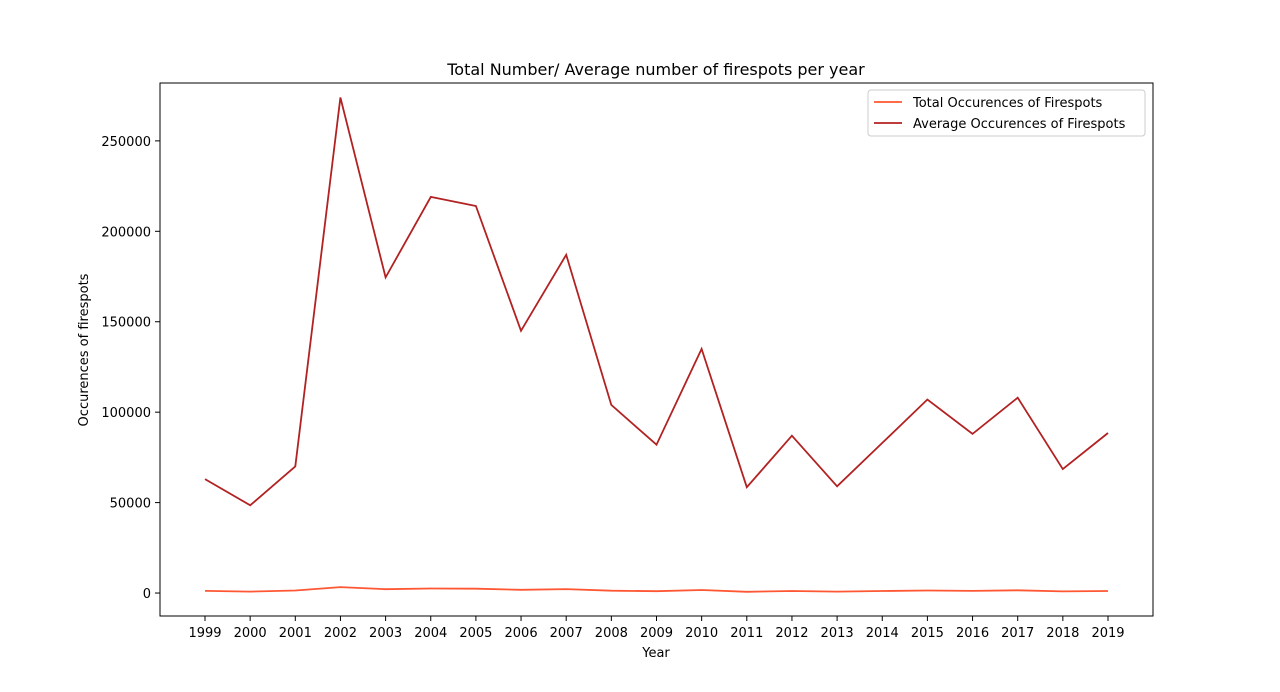  Describe the element at coordinates (130, 368) in the screenshot. I see `y-axis: 0 50000 100000 150000 200000 250000` at that location.